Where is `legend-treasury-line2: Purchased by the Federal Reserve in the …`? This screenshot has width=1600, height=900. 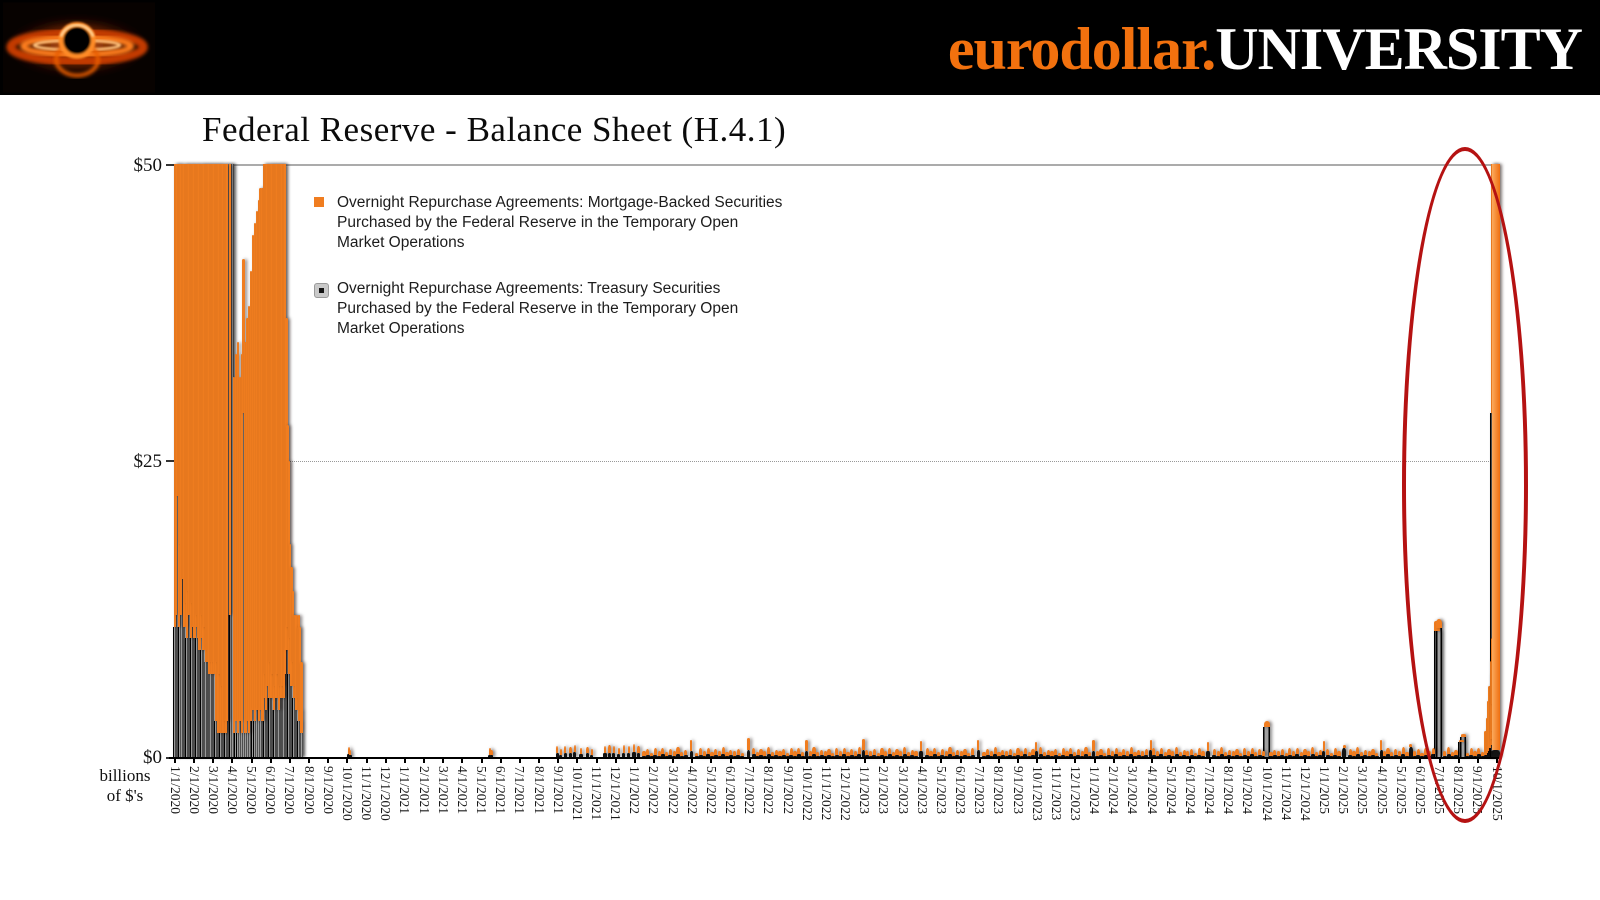 legend-treasury-line2: Purchased by the Federal Reserve in the … is located at coordinates (538, 308).